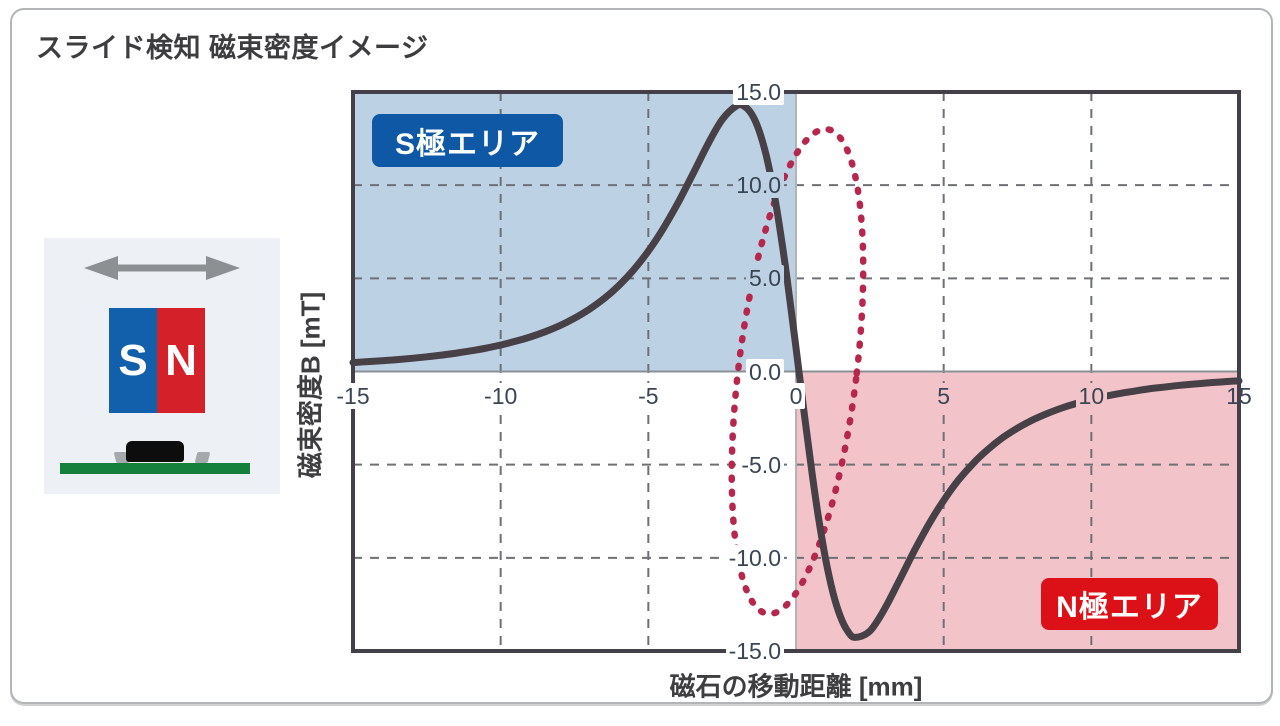 This screenshot has width=1280, height=726. Describe the element at coordinates (467, 140) in the screenshot. I see `s-pole-area-badge: S極エリア` at that location.